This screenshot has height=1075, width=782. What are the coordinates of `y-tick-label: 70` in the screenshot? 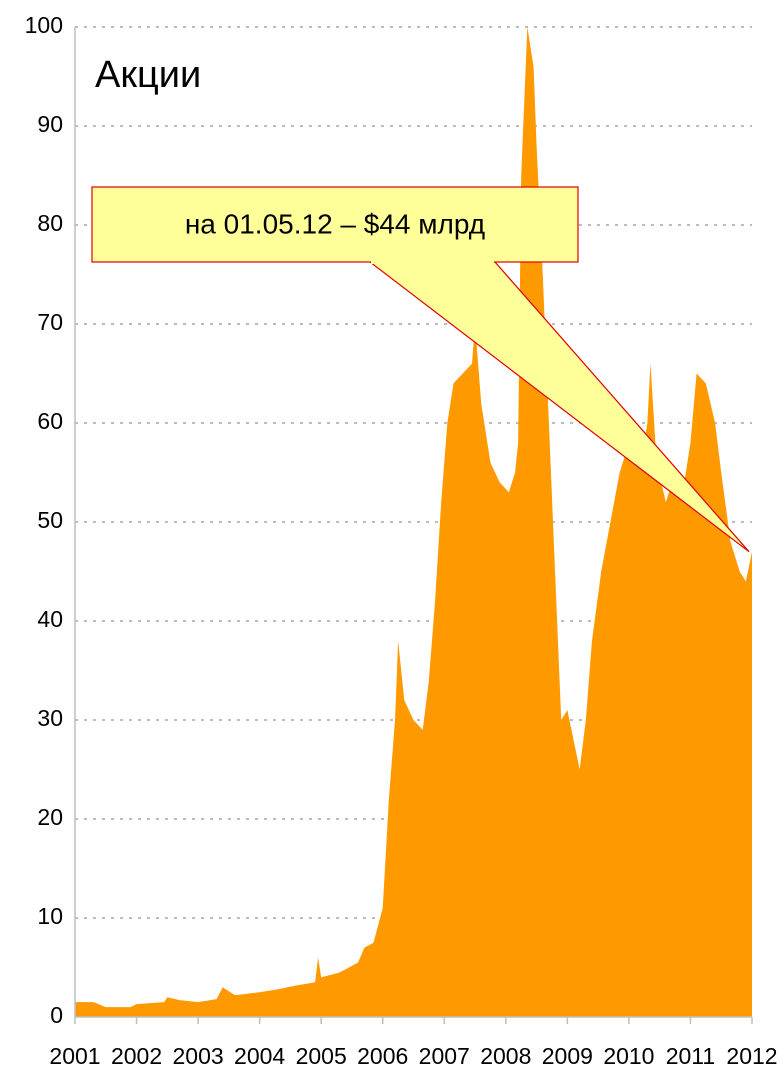 It's located at (50, 322).